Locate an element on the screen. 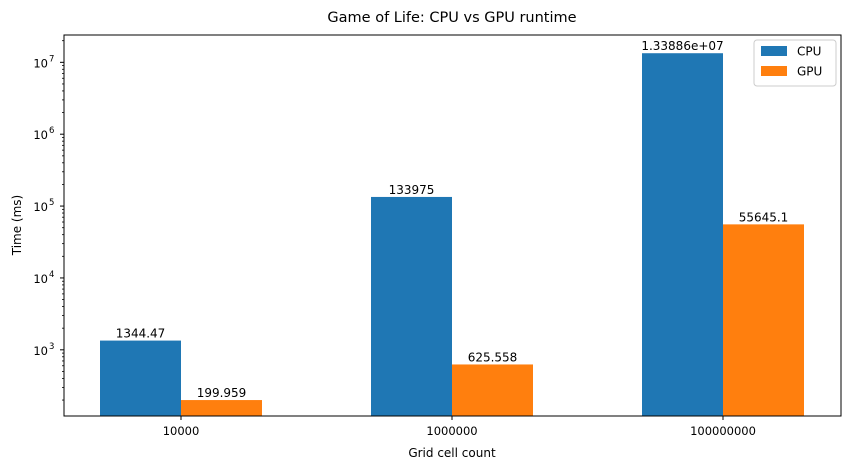 This screenshot has height=470, width=849. bar-value-label: 55645.1 is located at coordinates (764, 217).